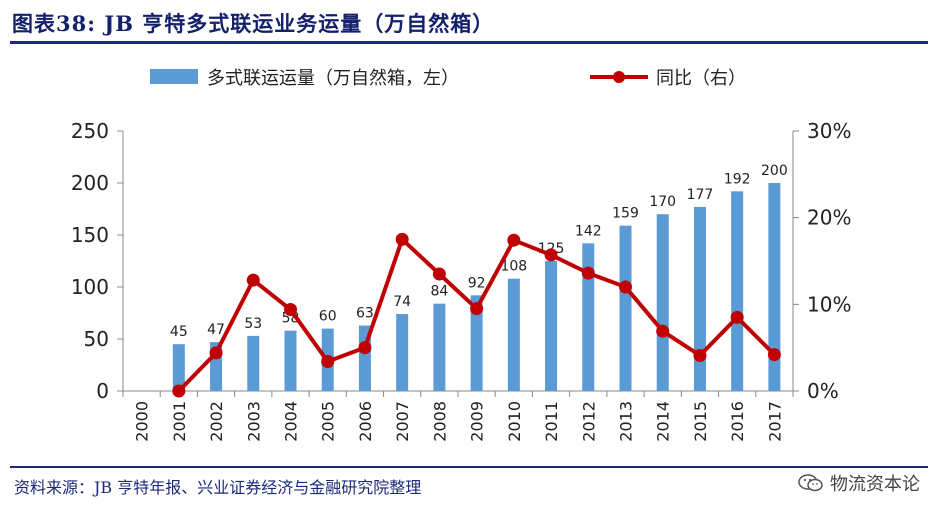  What do you see at coordinates (513, 267) in the screenshot?
I see `bar-data-label: 108` at bounding box center [513, 267].